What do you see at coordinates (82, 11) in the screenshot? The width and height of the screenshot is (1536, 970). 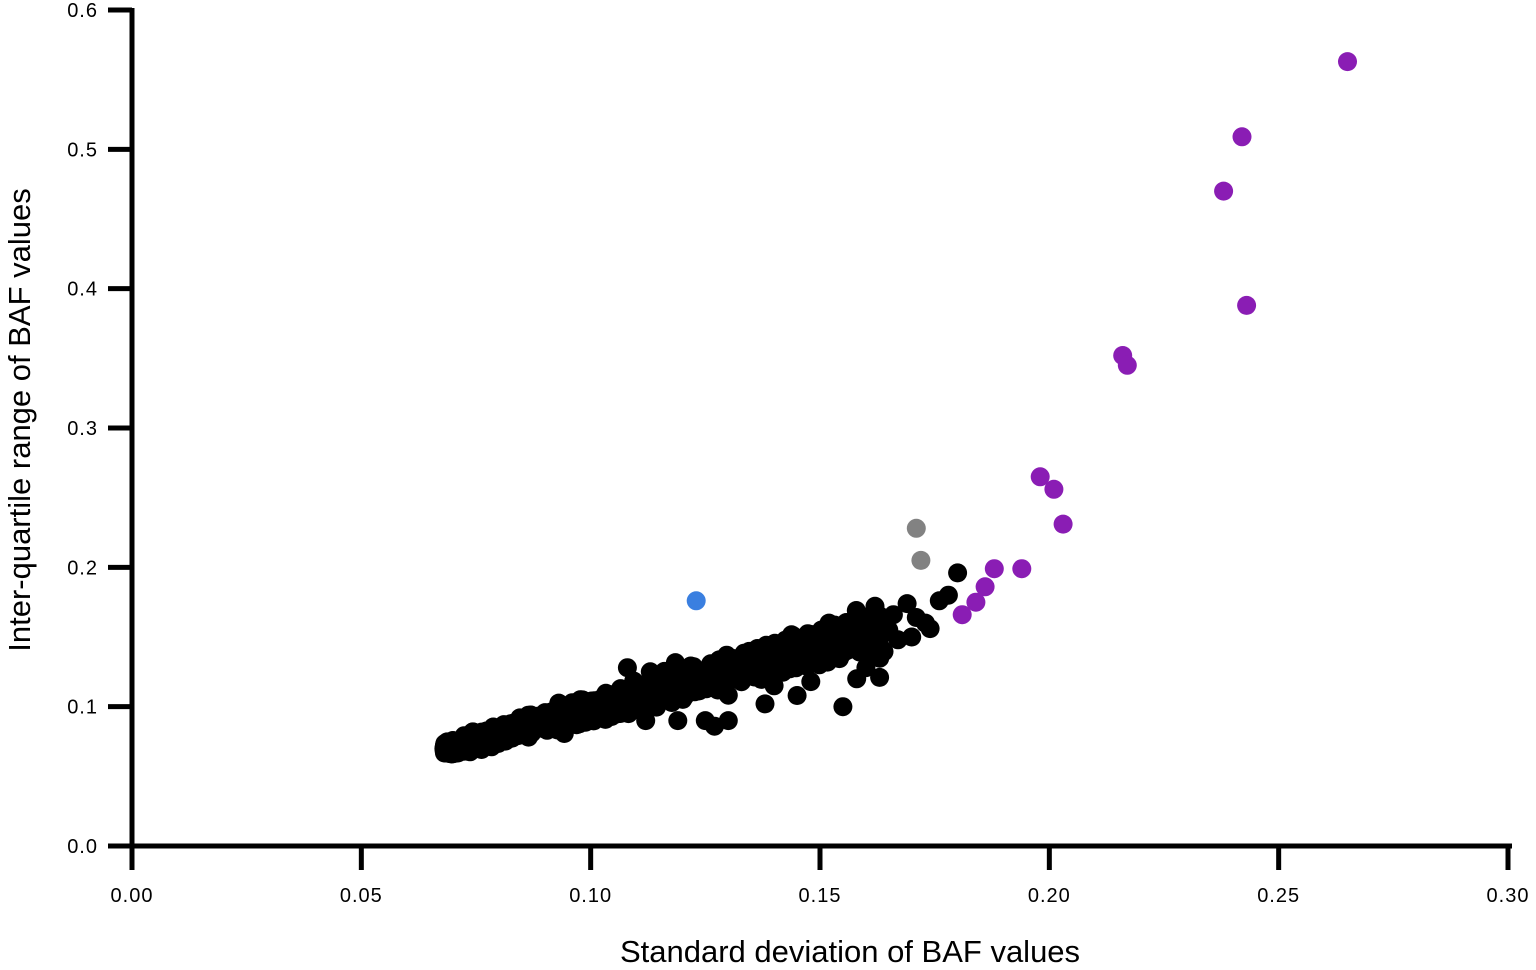 I see `y-tick-label-6: 0.6` at bounding box center [82, 11].